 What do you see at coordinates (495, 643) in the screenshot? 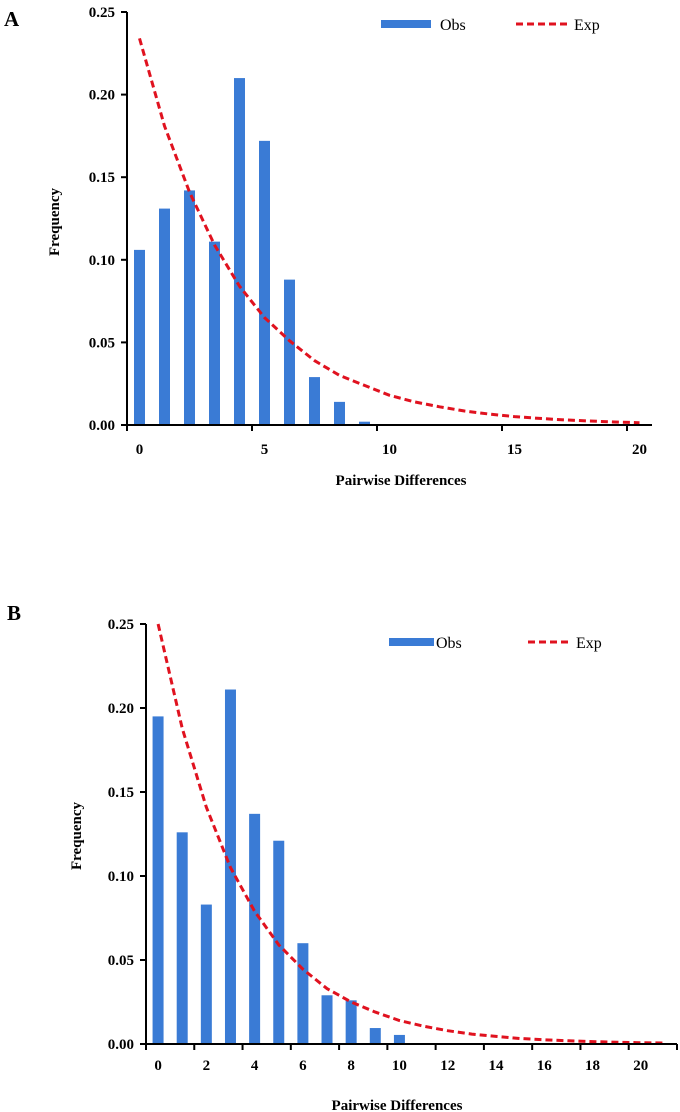
I see `panel-b-legend: Obs Exp` at bounding box center [495, 643].